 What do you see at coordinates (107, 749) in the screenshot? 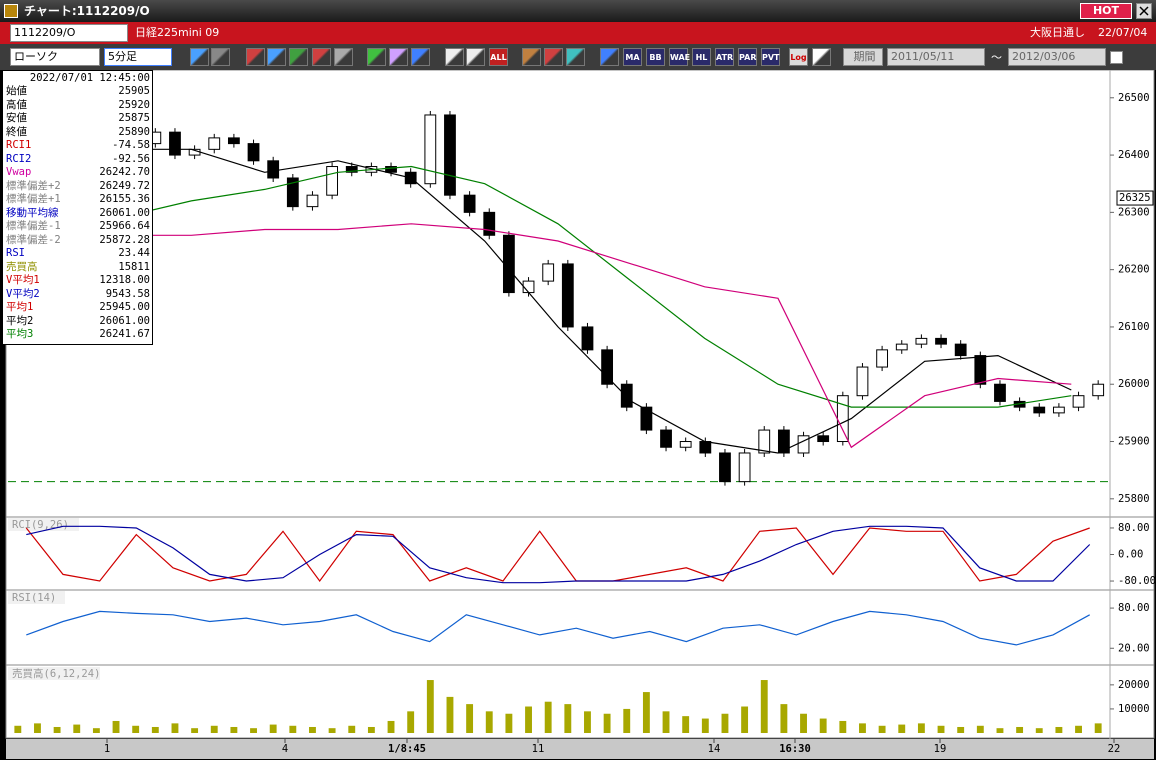
I see `x-tick-label: 1` at bounding box center [107, 749].